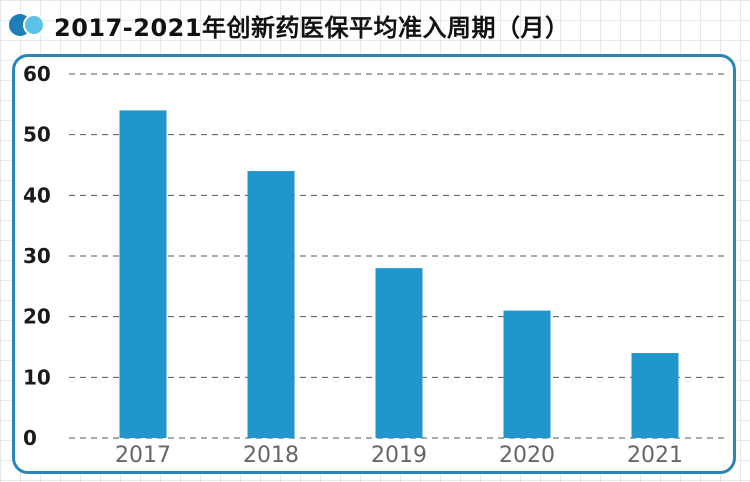 The width and height of the screenshot is (750, 482). I want to click on x-tick-label: 2020, so click(527, 455).